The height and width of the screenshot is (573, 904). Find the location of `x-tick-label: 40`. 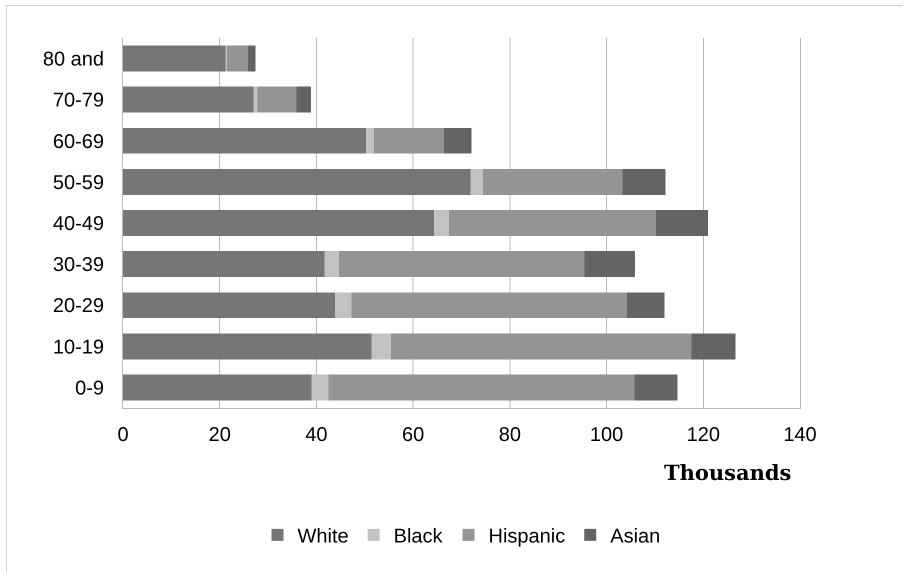

x-tick-label: 40 is located at coordinates (316, 435).